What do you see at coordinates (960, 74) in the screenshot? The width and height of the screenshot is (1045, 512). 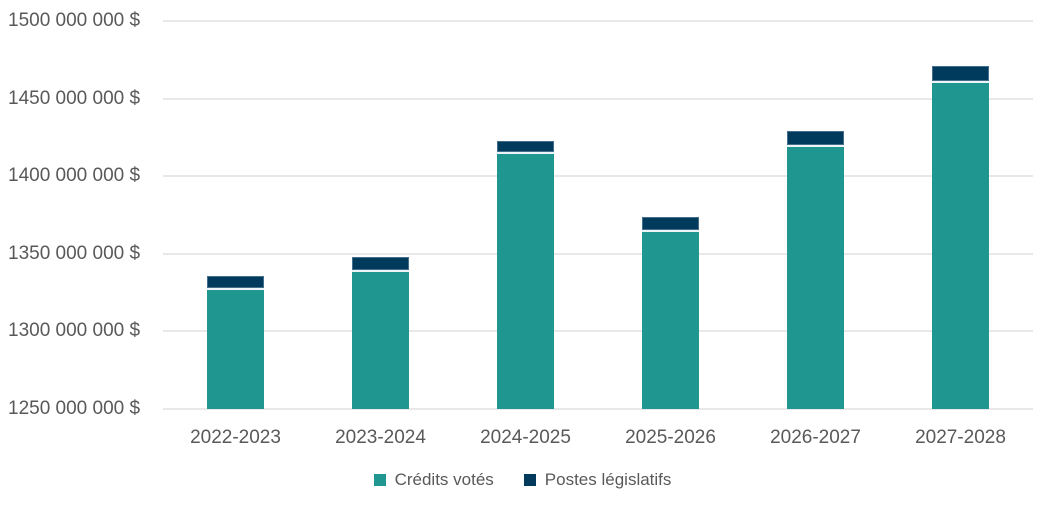 I see `bar-2027-2028-postes-legislatifs` at bounding box center [960, 74].